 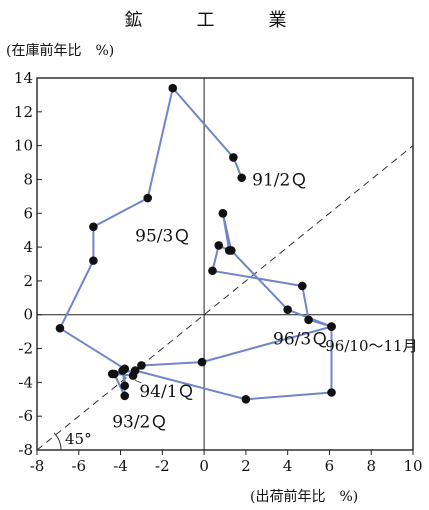 I want to click on x-tick-label: 4, so click(x=288, y=466).